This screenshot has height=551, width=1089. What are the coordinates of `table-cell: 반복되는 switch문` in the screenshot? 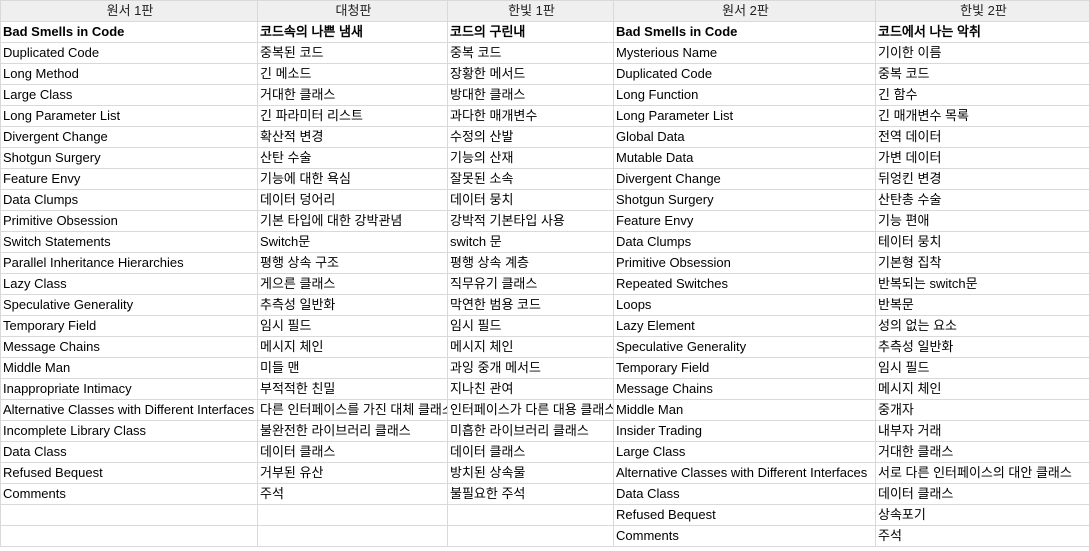 It's located at (982, 284).